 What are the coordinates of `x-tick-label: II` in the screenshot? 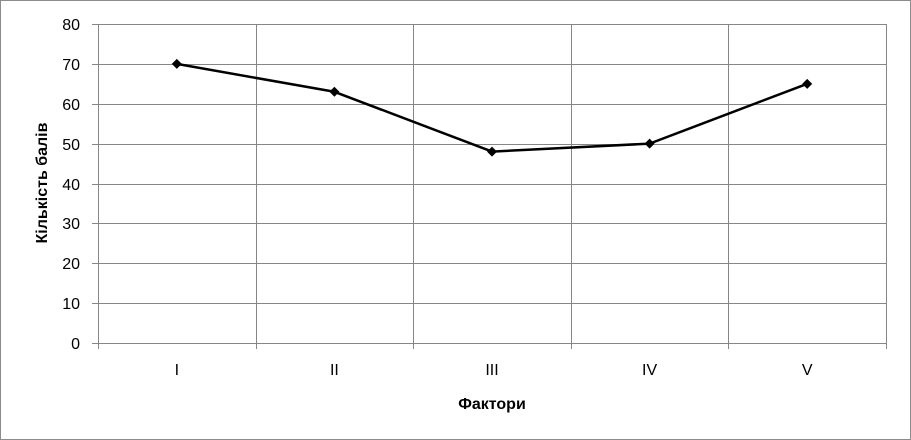 It's located at (334, 370).